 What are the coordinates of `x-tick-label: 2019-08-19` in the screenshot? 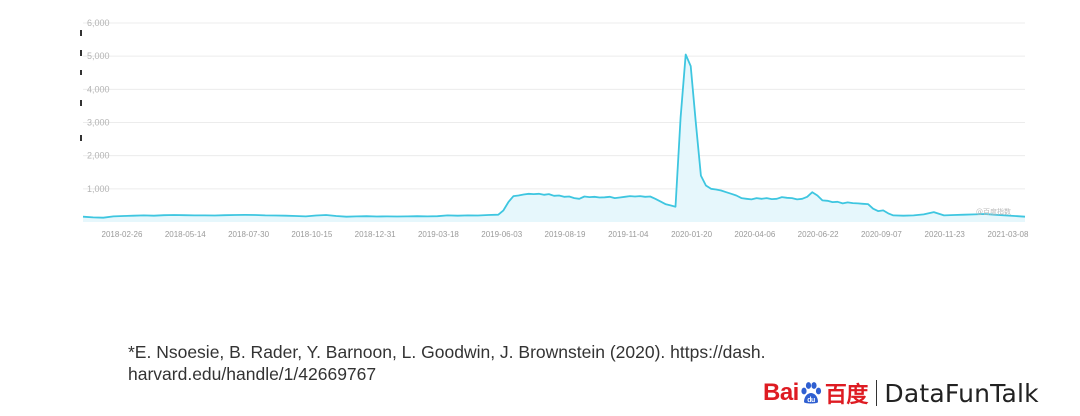 It's located at (565, 234).